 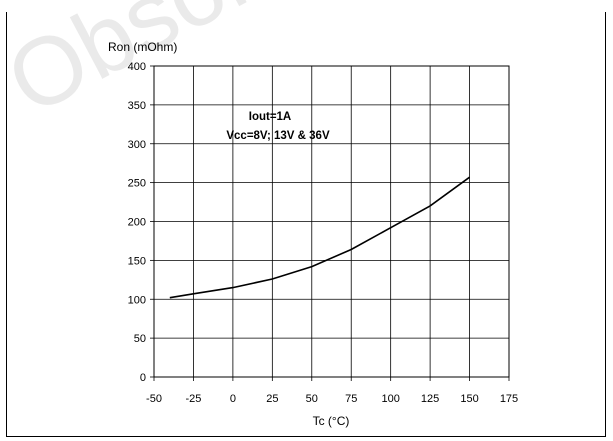 I want to click on y-tick-label: 0, so click(x=143, y=378).